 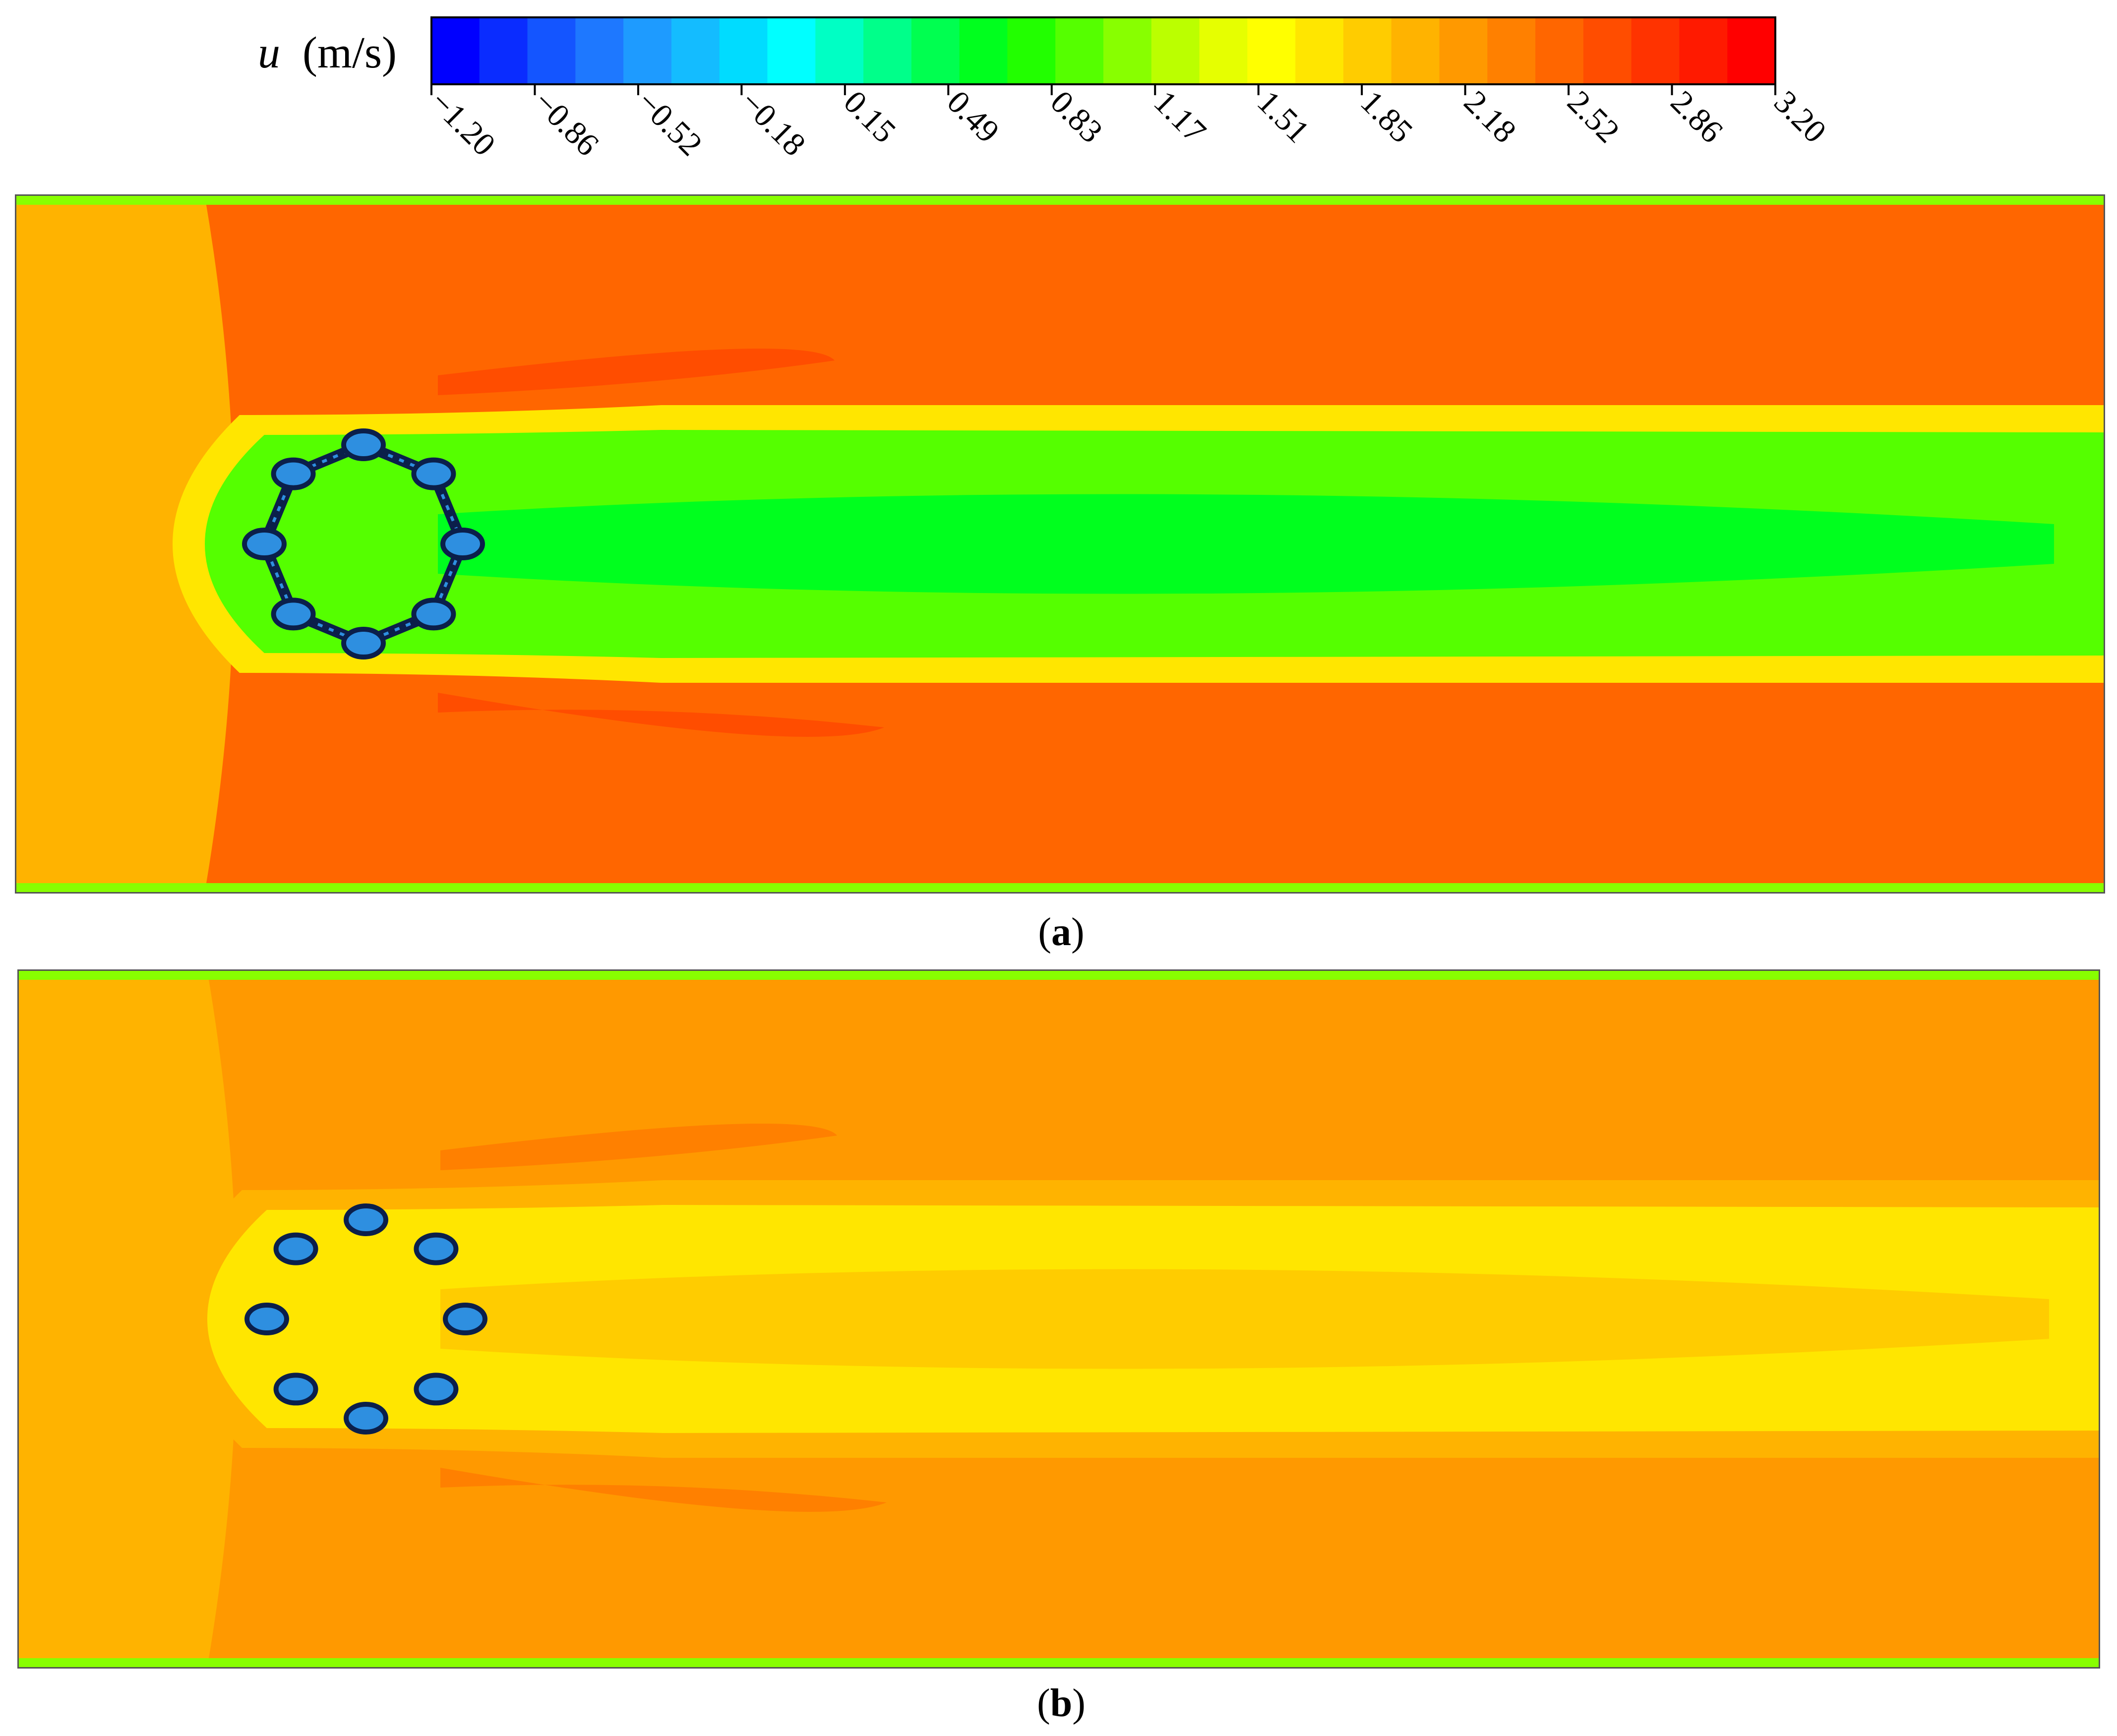 What do you see at coordinates (349, 52) in the screenshot?
I see `colorbar-unit: (m/s)` at bounding box center [349, 52].